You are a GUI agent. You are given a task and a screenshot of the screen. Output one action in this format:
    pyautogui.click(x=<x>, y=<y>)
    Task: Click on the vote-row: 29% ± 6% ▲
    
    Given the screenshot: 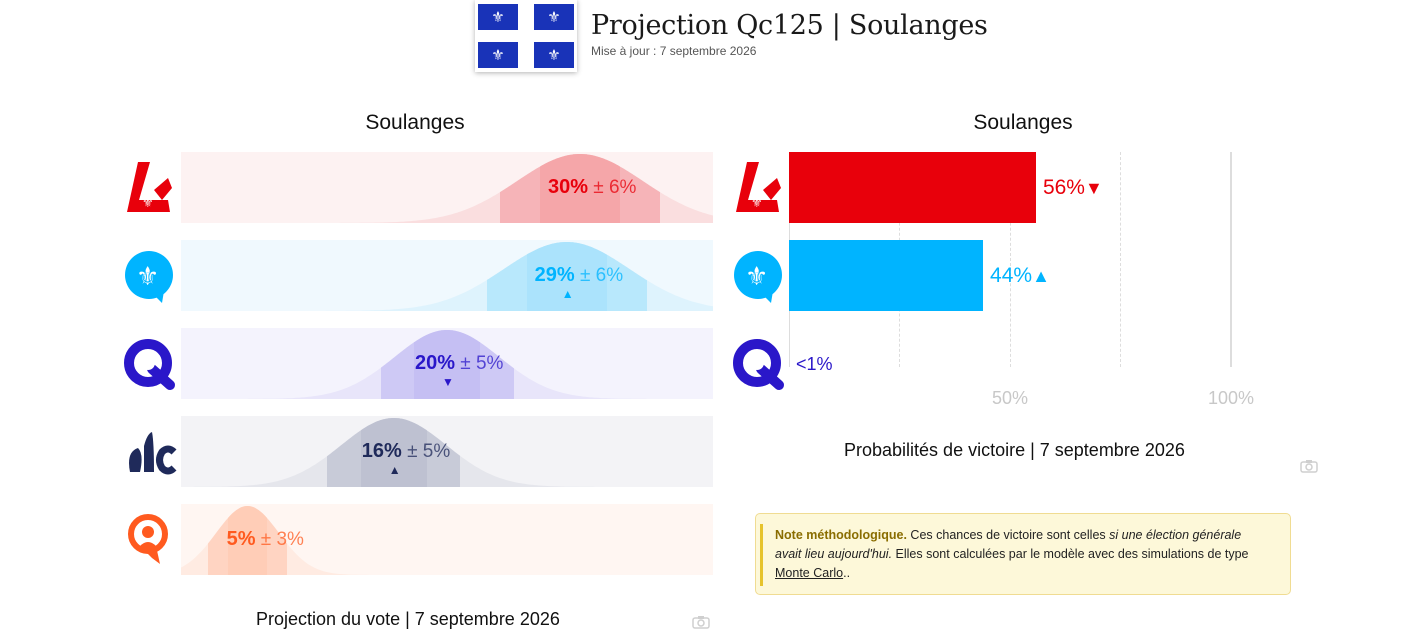 What is the action you would take?
    pyautogui.click(x=447, y=275)
    